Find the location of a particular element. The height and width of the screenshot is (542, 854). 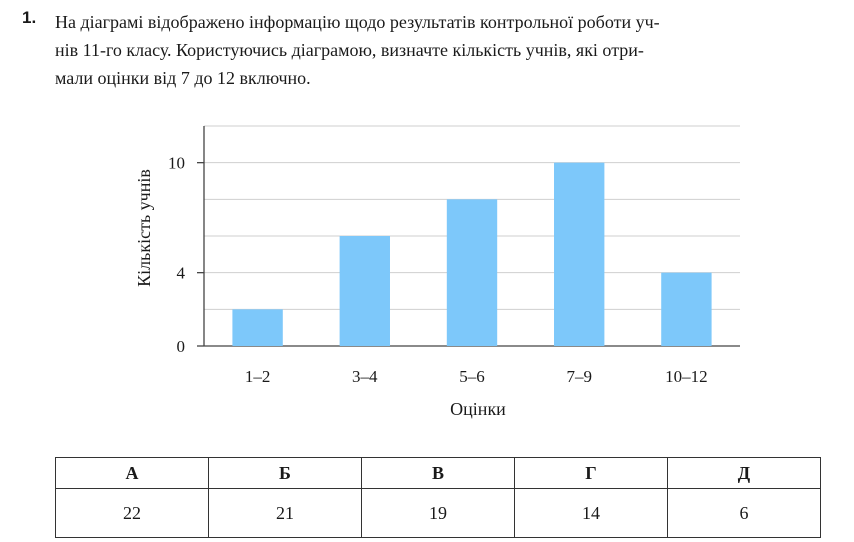

y-tick-label: 10 is located at coordinates (176, 163).